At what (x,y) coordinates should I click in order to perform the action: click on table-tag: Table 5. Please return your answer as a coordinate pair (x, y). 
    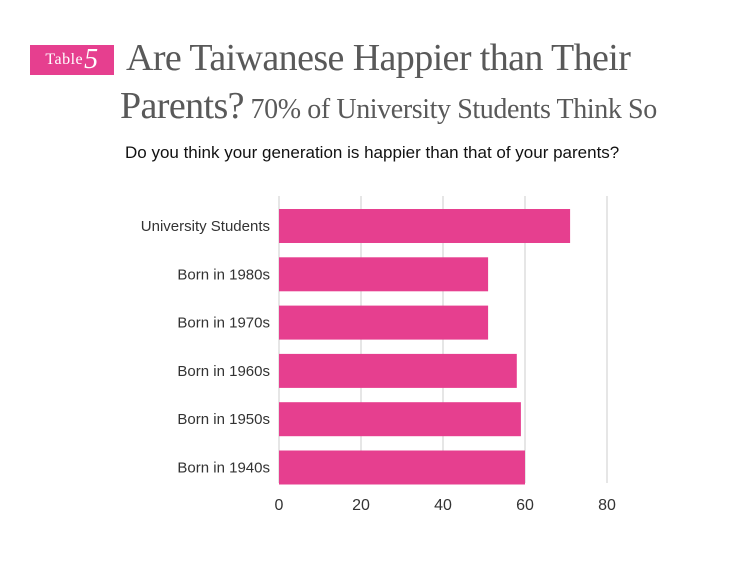
    Looking at the image, I should click on (72, 60).